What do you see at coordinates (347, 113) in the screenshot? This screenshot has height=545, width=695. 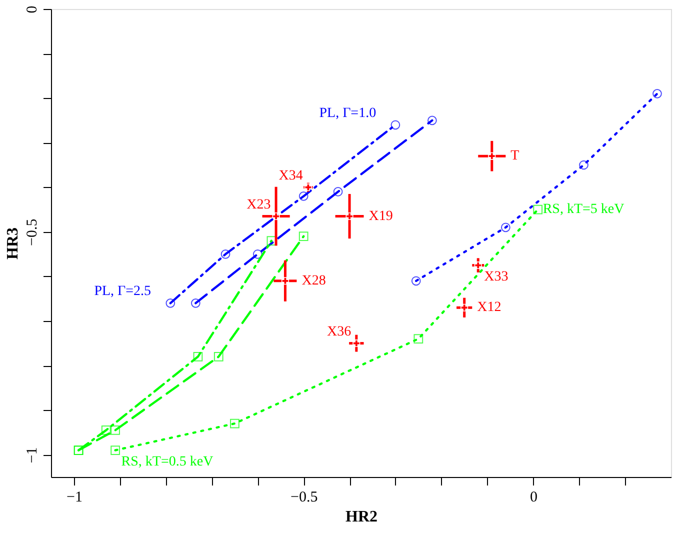 I see `annotation: PL, Γ=1.0` at bounding box center [347, 113].